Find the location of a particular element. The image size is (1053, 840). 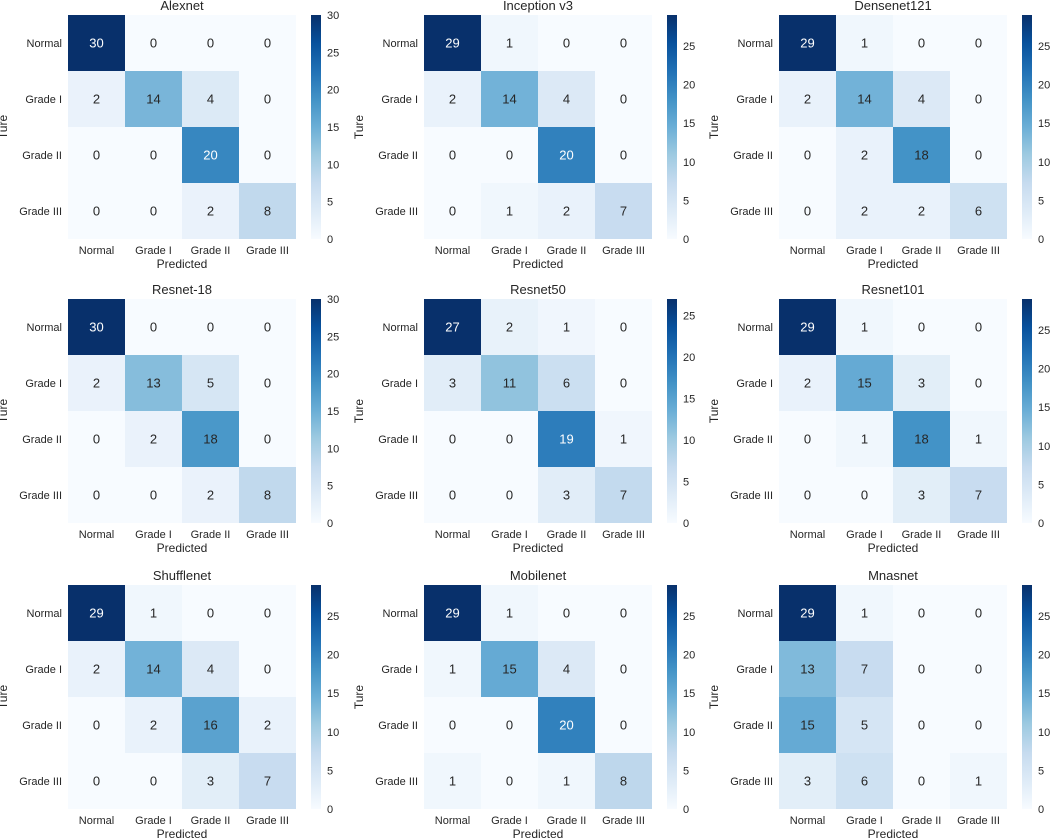

x-axis-label: Predicted is located at coordinates (182, 548).